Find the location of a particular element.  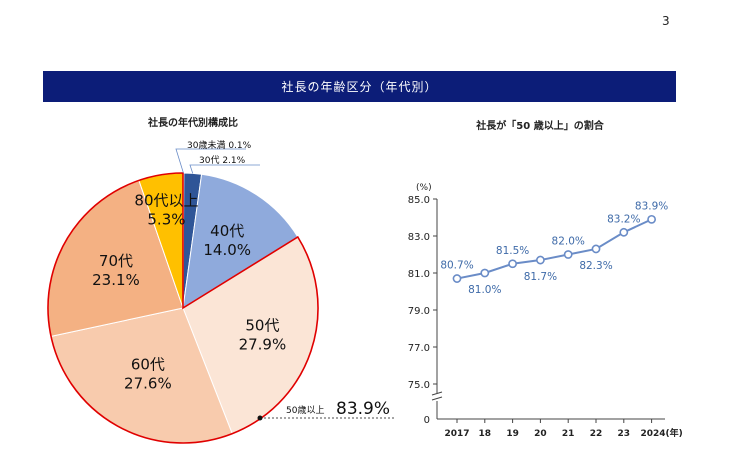

y-tick-label-5: 85.0 is located at coordinates (419, 200).